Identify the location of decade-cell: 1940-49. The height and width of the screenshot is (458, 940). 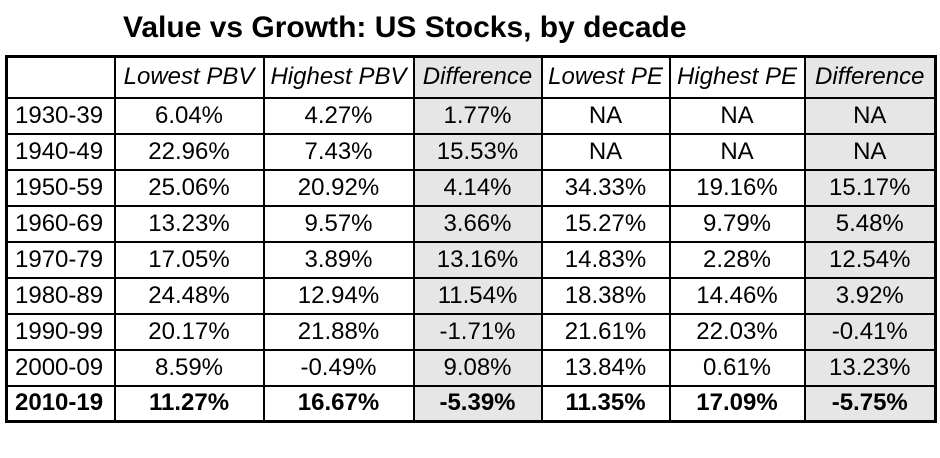
(60, 151).